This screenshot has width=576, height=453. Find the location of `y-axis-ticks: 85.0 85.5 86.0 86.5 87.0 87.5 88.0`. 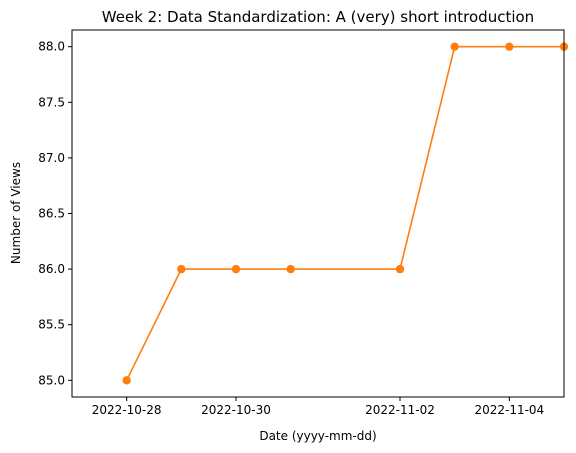

y-axis-ticks: 85.0 85.5 86.0 86.5 87.0 87.5 88.0 is located at coordinates (55, 213).